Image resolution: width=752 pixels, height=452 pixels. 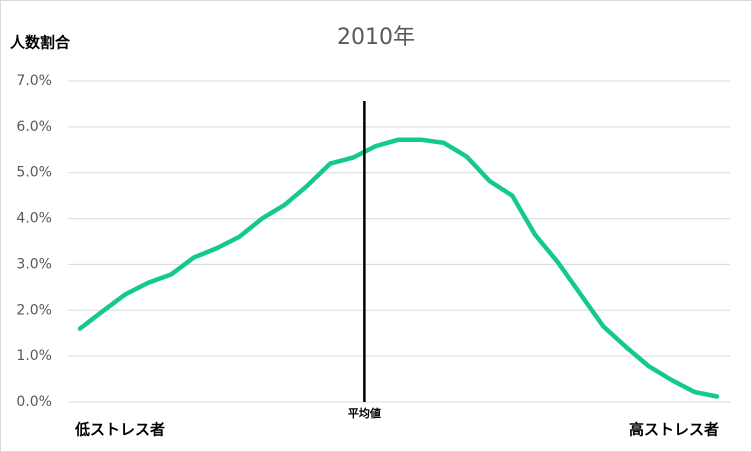 What do you see at coordinates (34, 356) in the screenshot?
I see `y-tick-label: 1.0%` at bounding box center [34, 356].